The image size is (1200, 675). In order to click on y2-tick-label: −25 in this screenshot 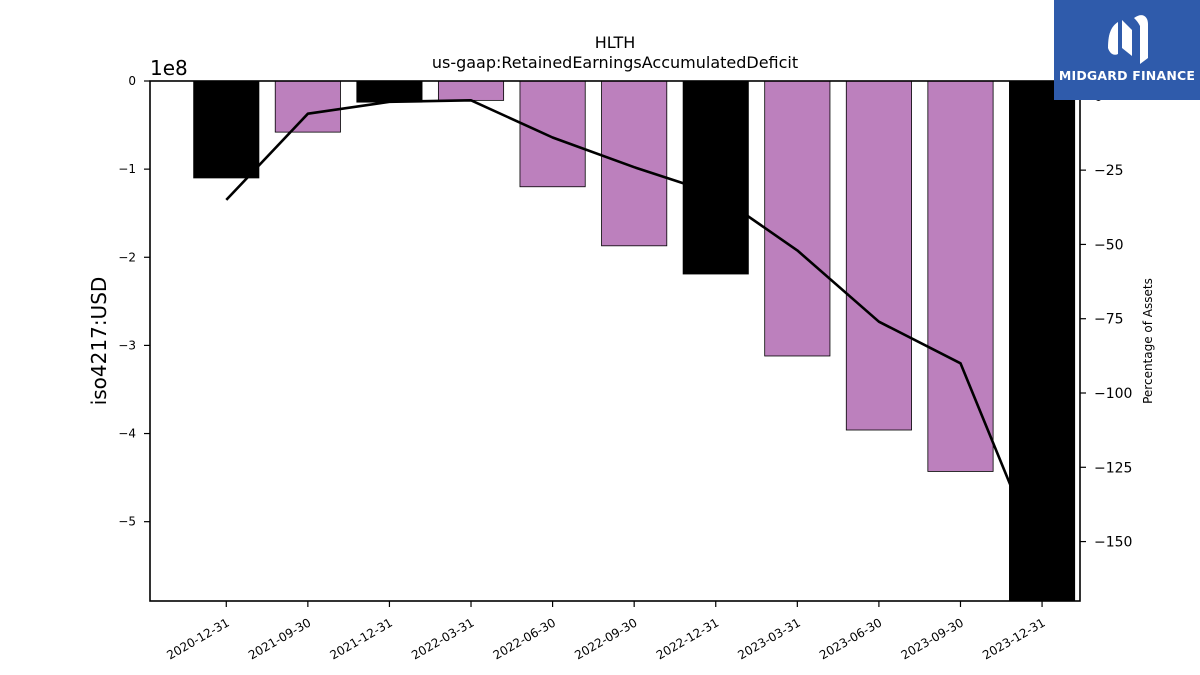, I will do `click(1109, 171)`.